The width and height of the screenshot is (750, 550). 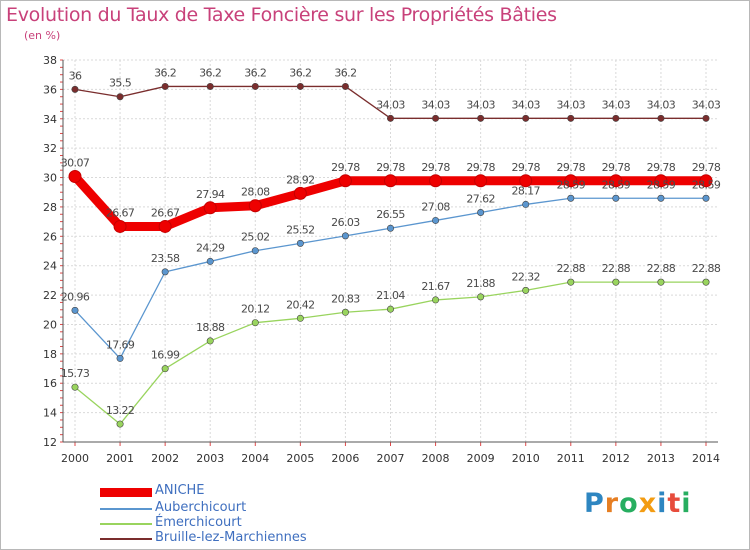 What do you see at coordinates (120, 410) in the screenshot?
I see `data-label-2: 13.22` at bounding box center [120, 410].